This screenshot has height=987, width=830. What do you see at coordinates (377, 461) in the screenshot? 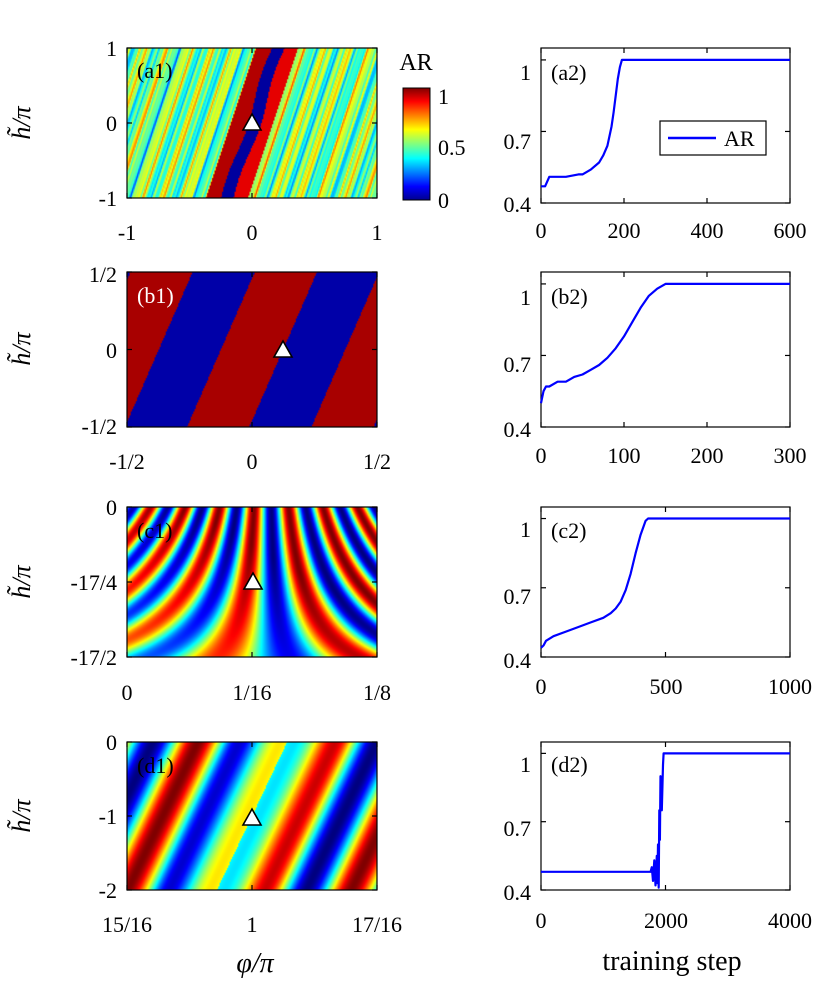
I see `b1-xtick-right: 1/2` at bounding box center [377, 461].